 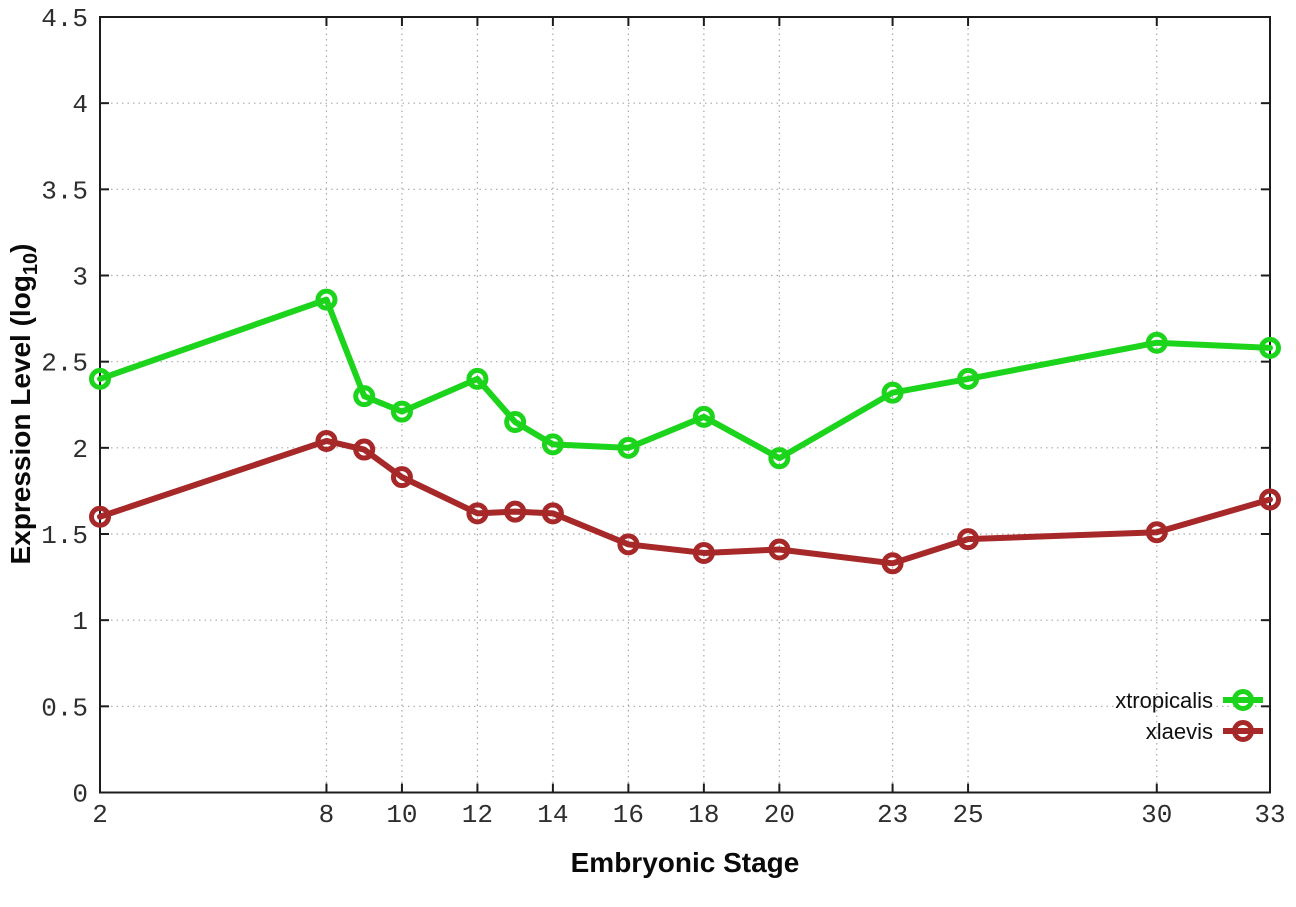 I want to click on x-tick-label: 16, so click(x=628, y=815).